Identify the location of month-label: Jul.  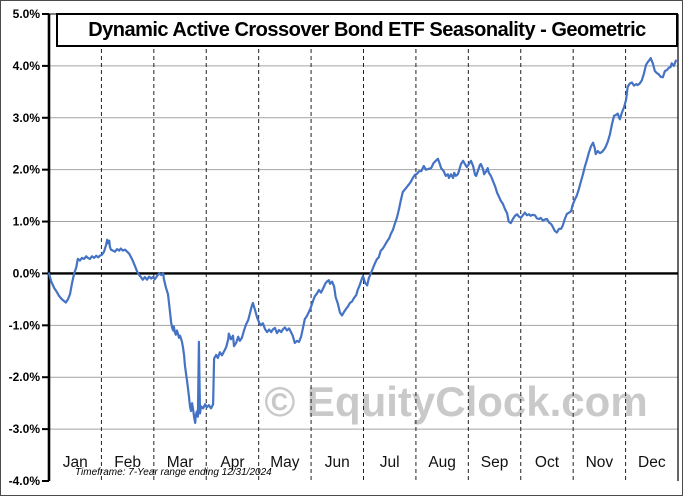
(390, 462).